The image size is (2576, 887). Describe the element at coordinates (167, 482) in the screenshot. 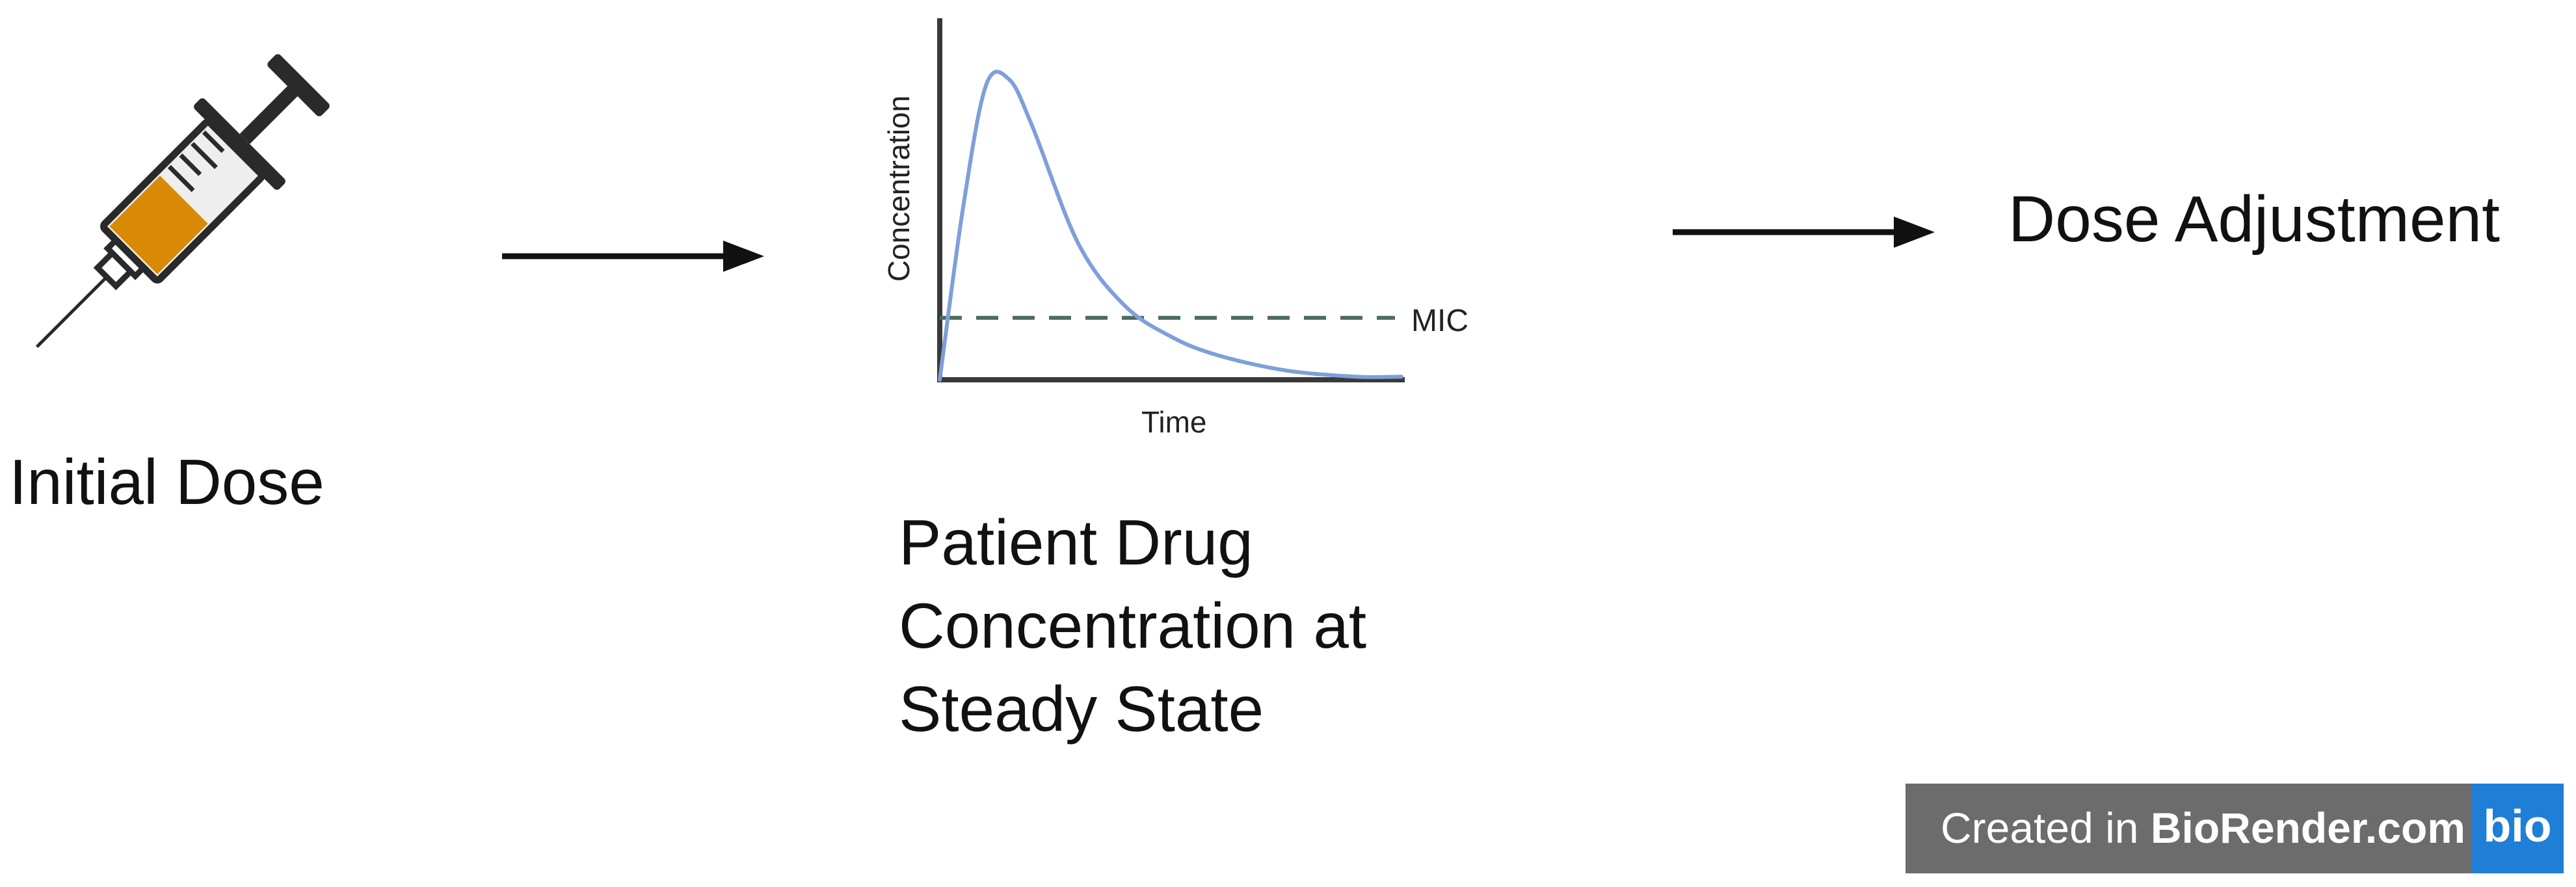

I see `initial-dose-label: Initial Dose` at that location.